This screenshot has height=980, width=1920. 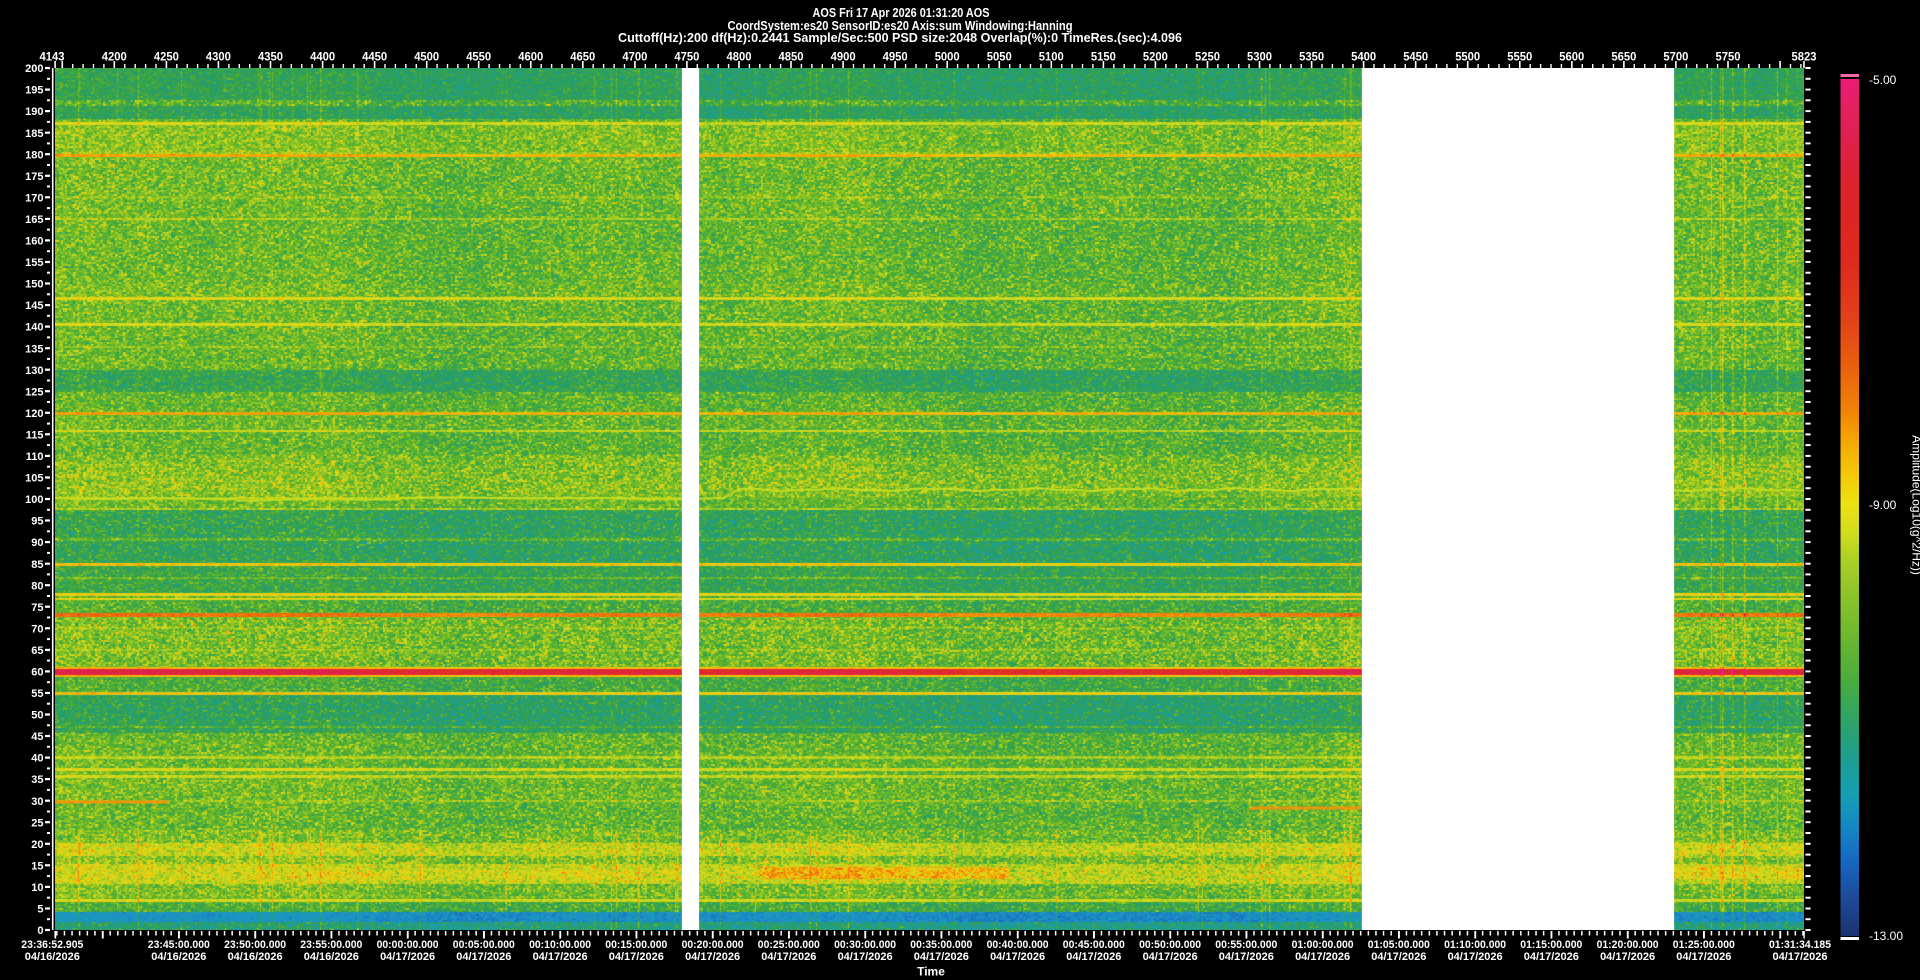 I want to click on svg-text: 35, so click(x=37, y=780).